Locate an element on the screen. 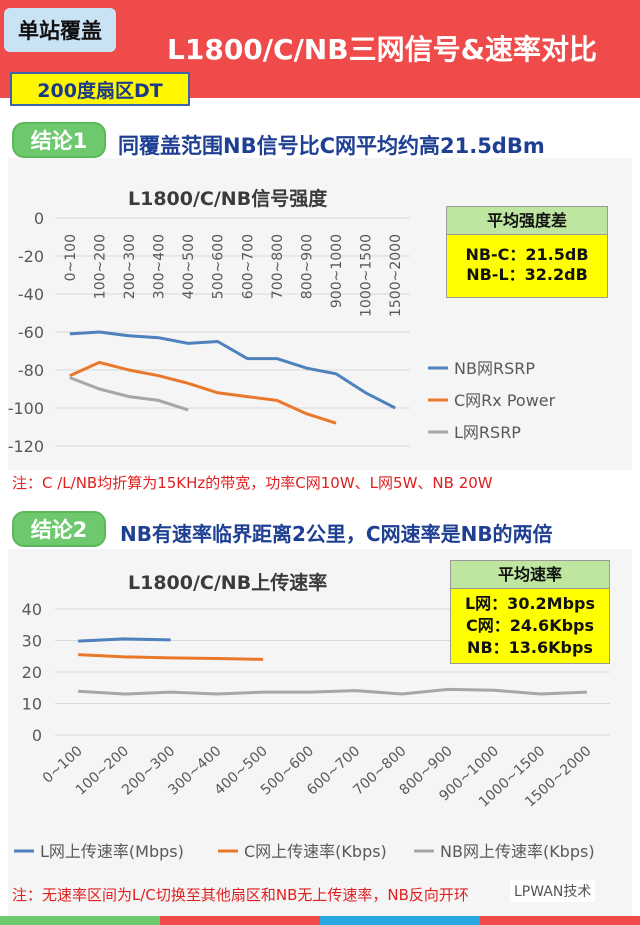  legend-label: L网RSRP is located at coordinates (487, 432).